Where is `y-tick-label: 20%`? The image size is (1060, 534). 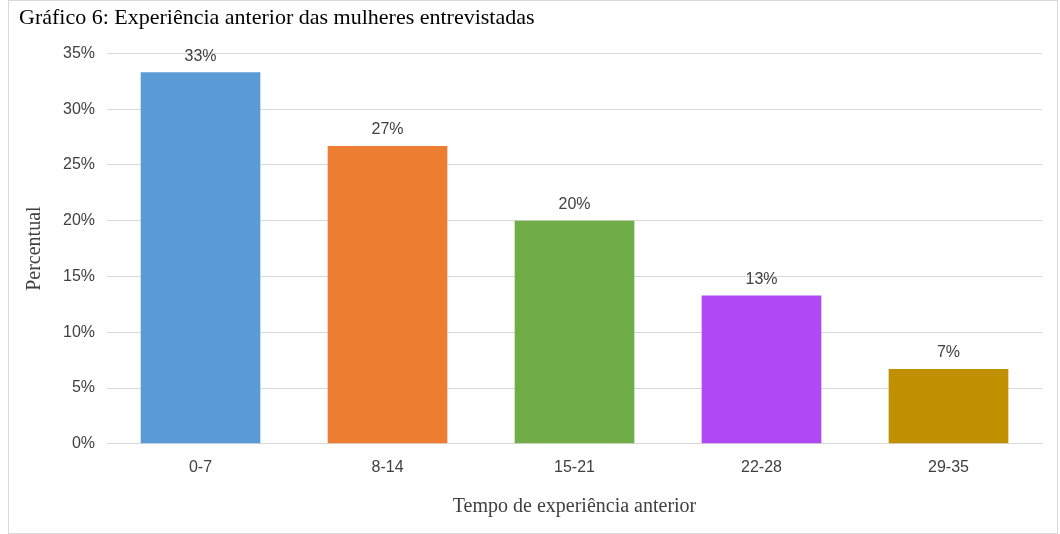
y-tick-label: 20% is located at coordinates (79, 220).